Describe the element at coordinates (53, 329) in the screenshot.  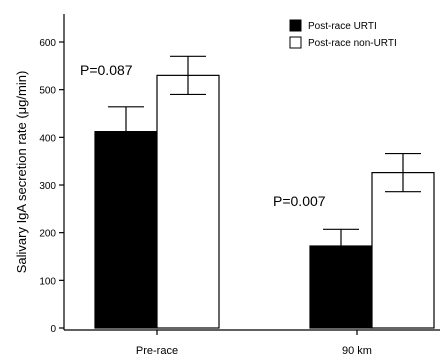
I see `y-tick-label: 0` at that location.